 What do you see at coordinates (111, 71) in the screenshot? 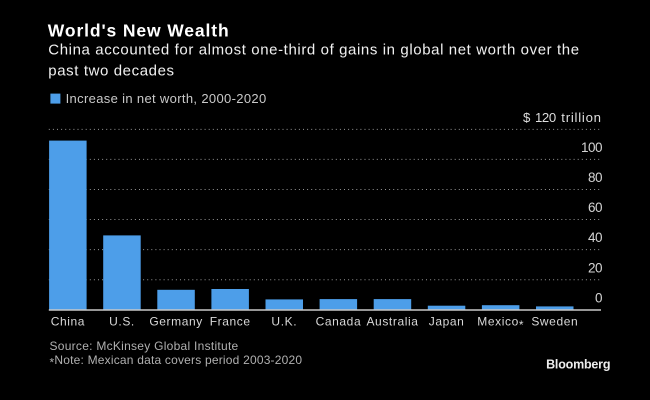
I see `svg-text: past two decades` at bounding box center [111, 71].